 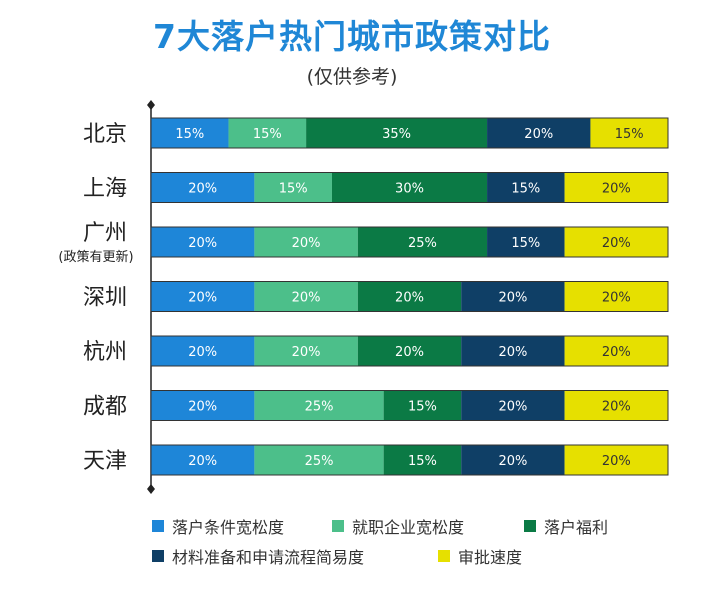 I want to click on legend-item-4: 审批速度, so click(x=480, y=556).